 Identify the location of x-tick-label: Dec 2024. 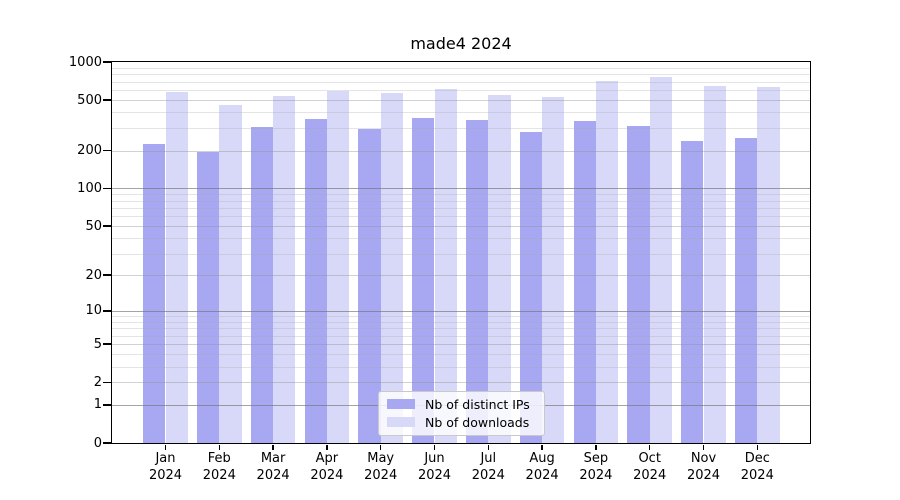
(757, 467).